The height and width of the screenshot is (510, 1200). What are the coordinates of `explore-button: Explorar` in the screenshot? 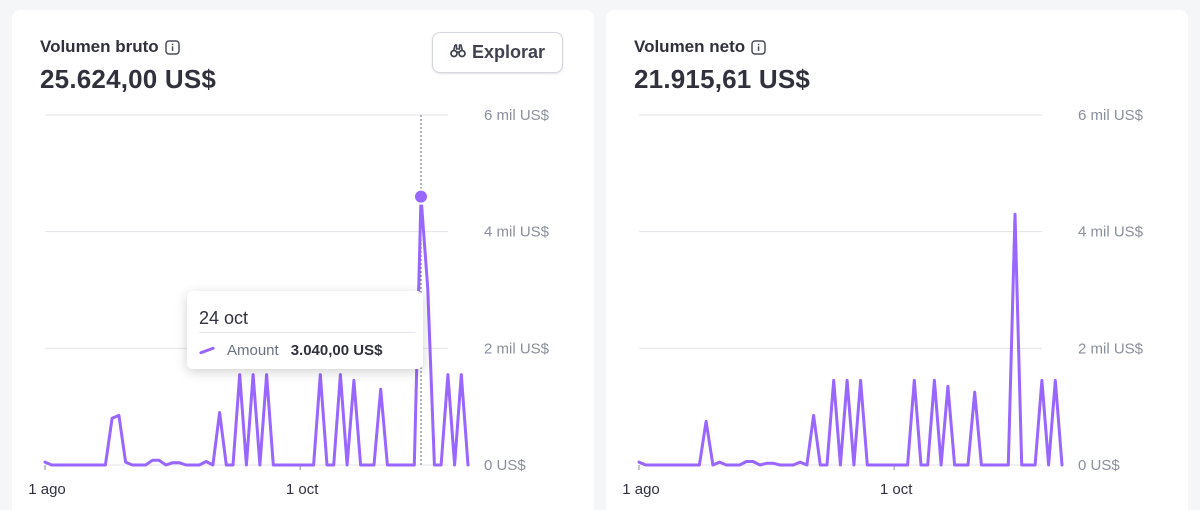 It's located at (497, 52).